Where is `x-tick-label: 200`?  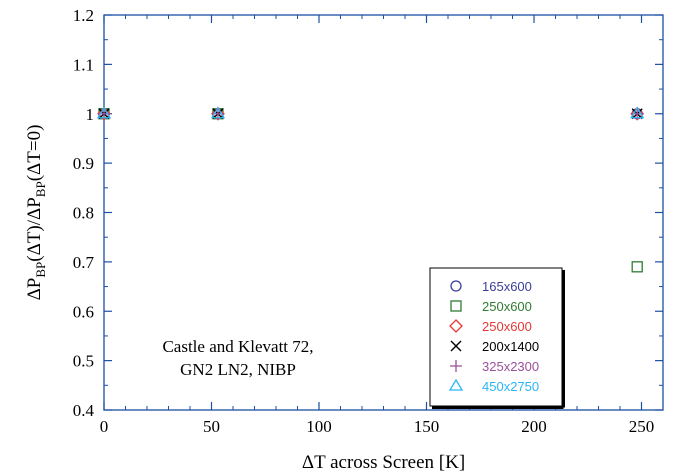 x-tick-label: 200 is located at coordinates (534, 426).